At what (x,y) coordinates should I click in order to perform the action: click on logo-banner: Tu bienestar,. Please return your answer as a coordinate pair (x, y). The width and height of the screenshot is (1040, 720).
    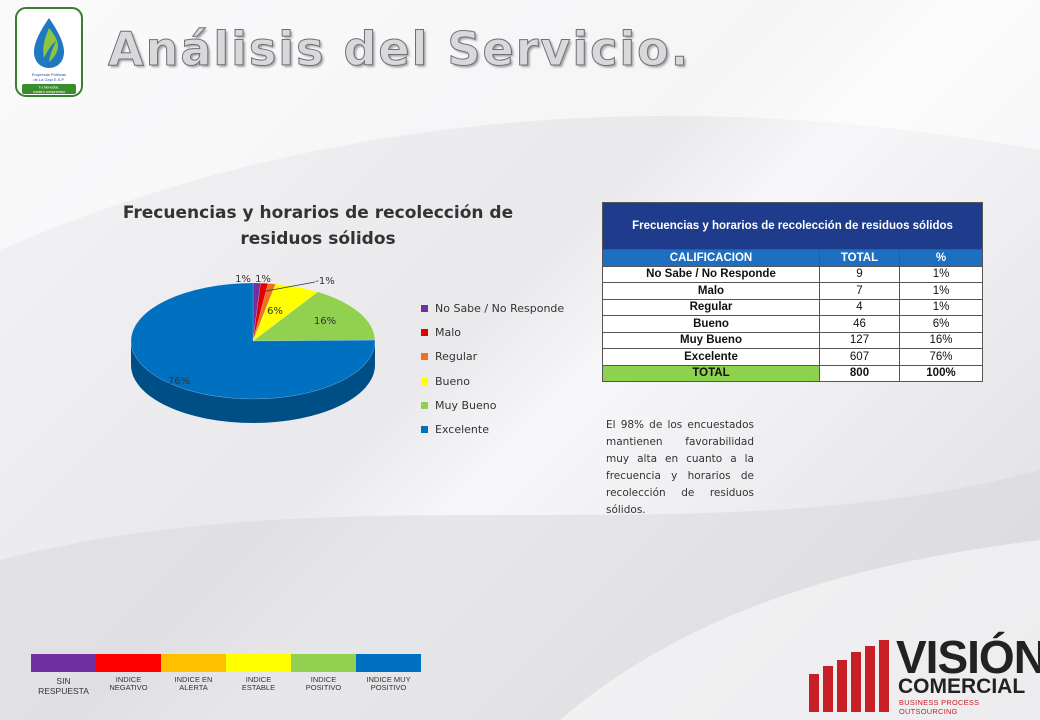
    Looking at the image, I should click on (49, 88).